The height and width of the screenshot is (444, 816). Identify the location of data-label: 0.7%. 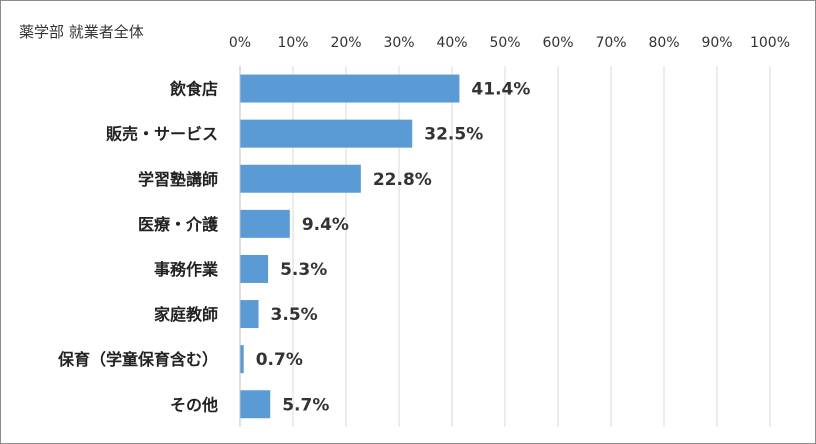
(279, 360).